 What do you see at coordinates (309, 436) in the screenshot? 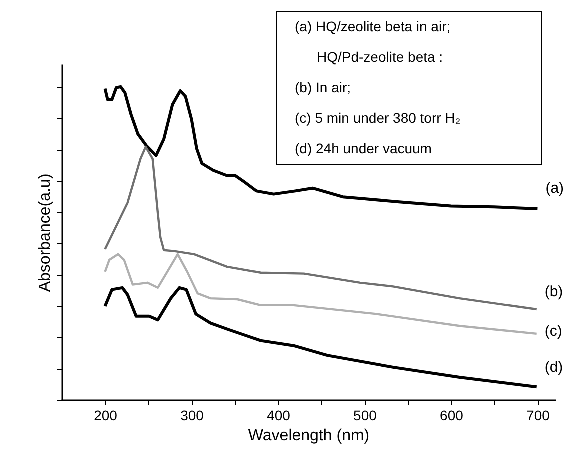
I see `x-axis-title: Wavelength (nm)` at bounding box center [309, 436].